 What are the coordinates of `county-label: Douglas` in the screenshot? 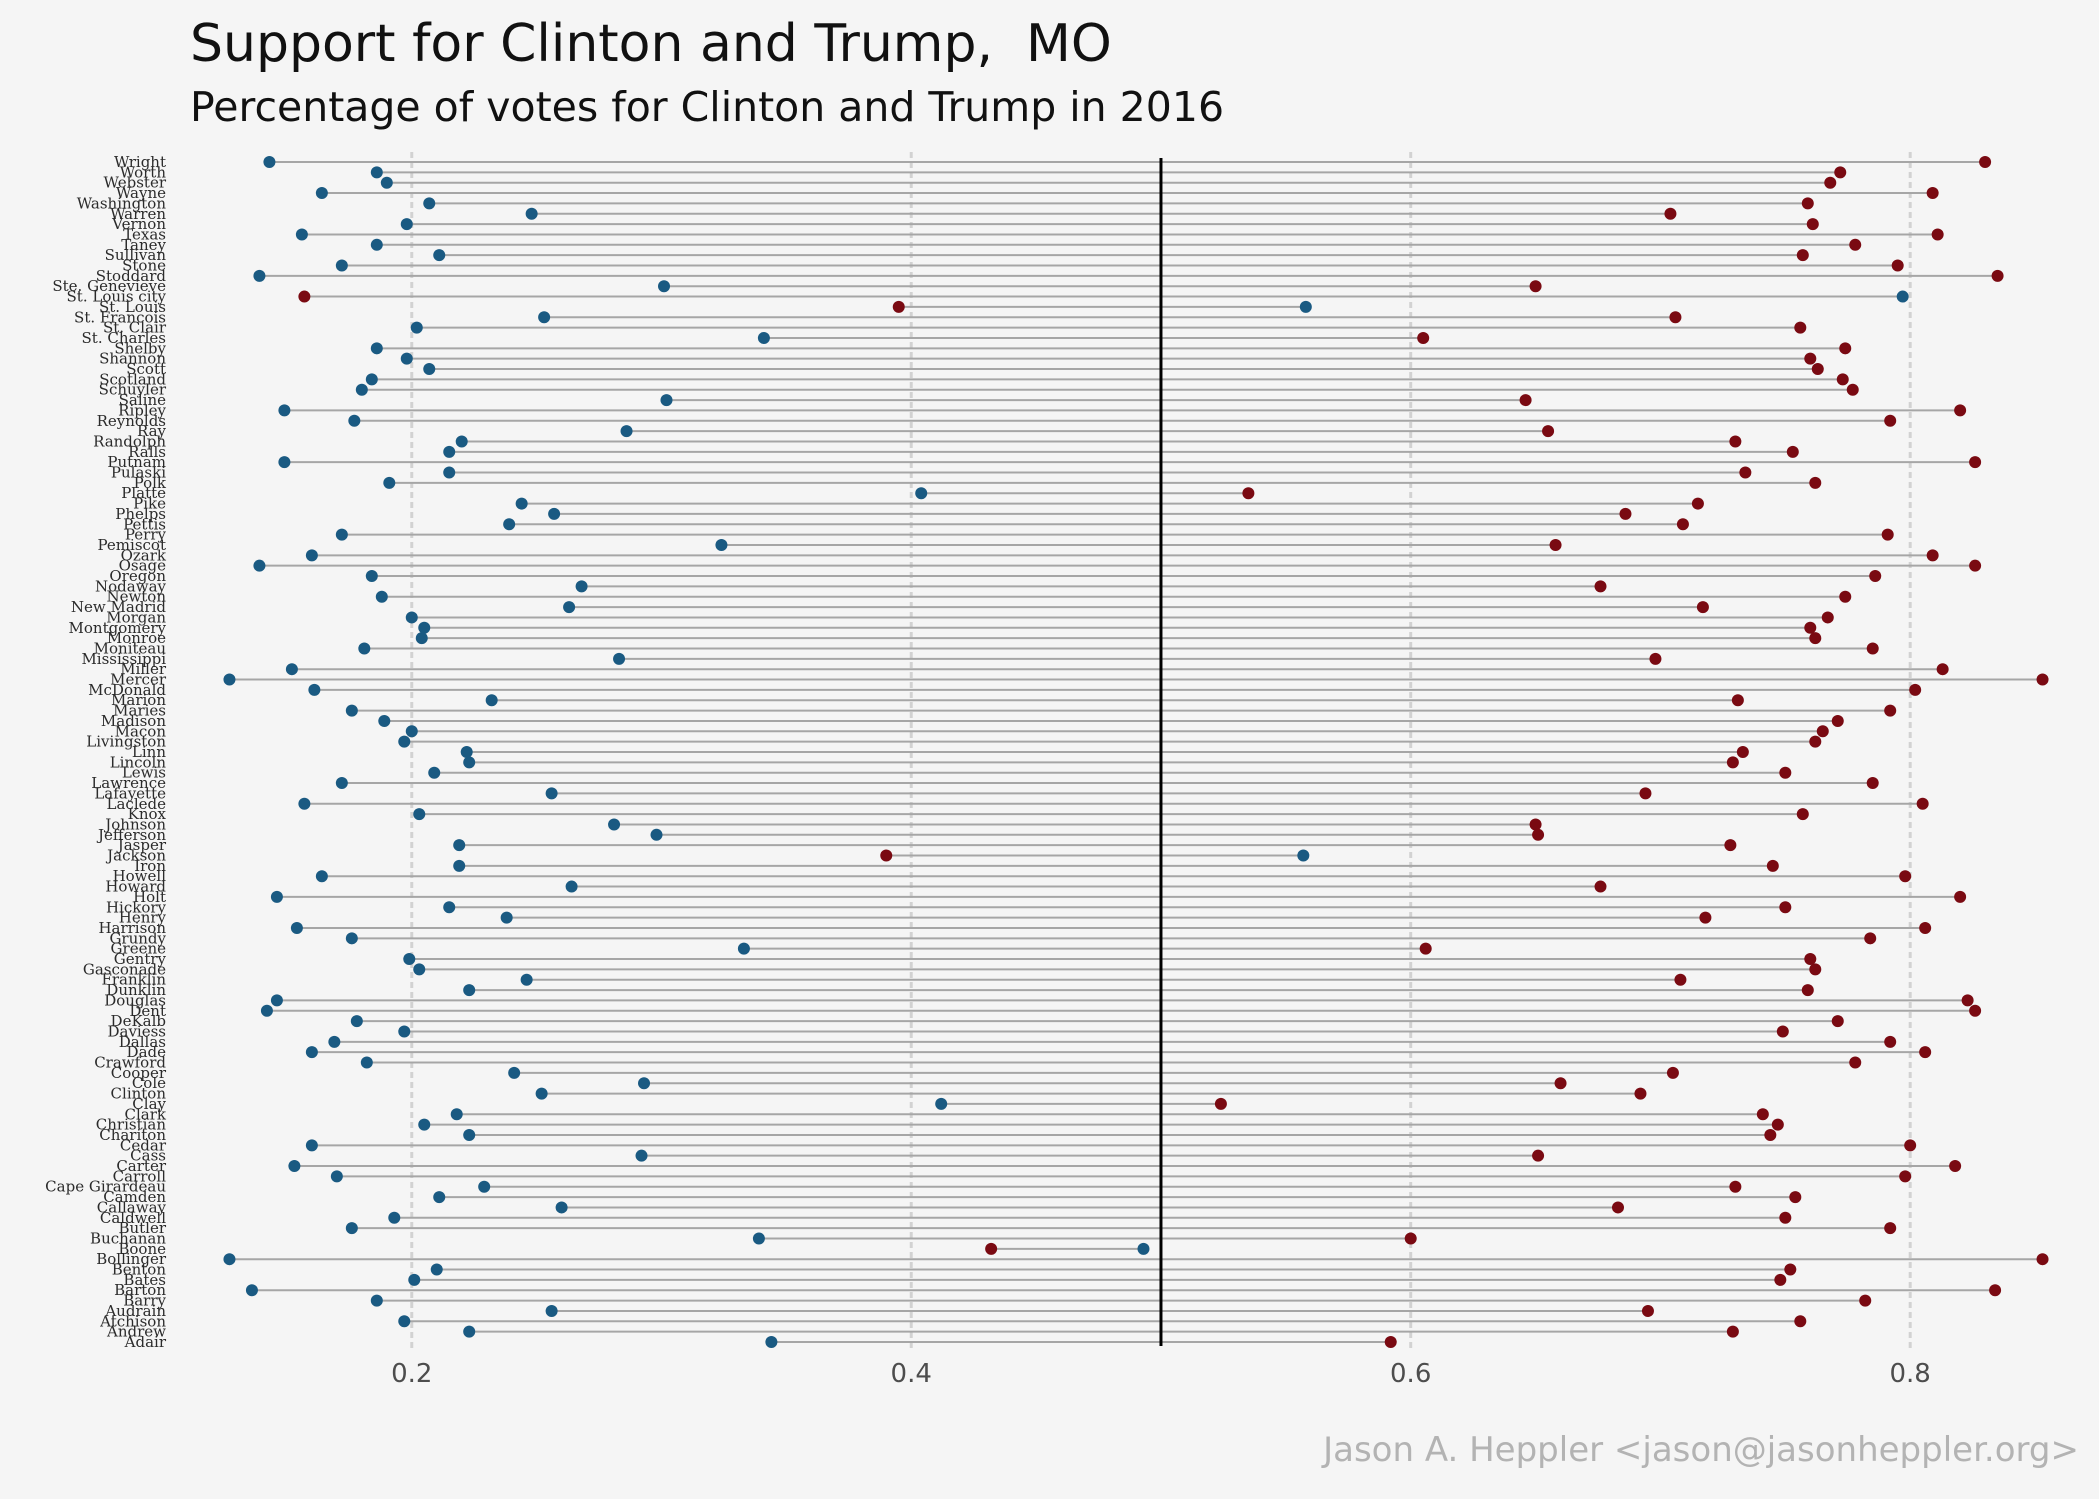 It's located at (135, 1000).